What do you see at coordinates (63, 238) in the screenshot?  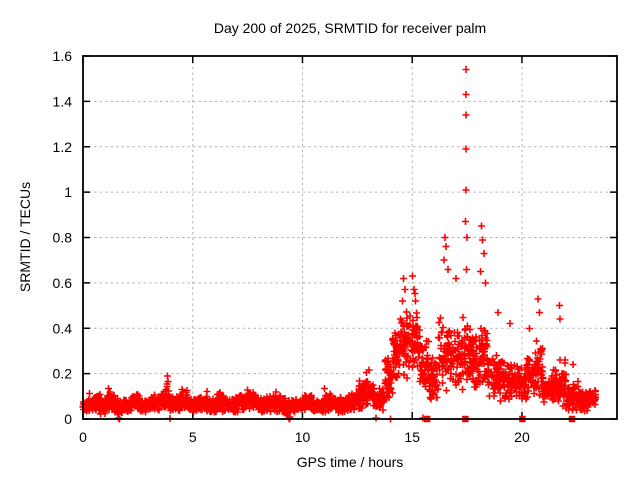 I see `y-tick-label: 0.8` at bounding box center [63, 238].